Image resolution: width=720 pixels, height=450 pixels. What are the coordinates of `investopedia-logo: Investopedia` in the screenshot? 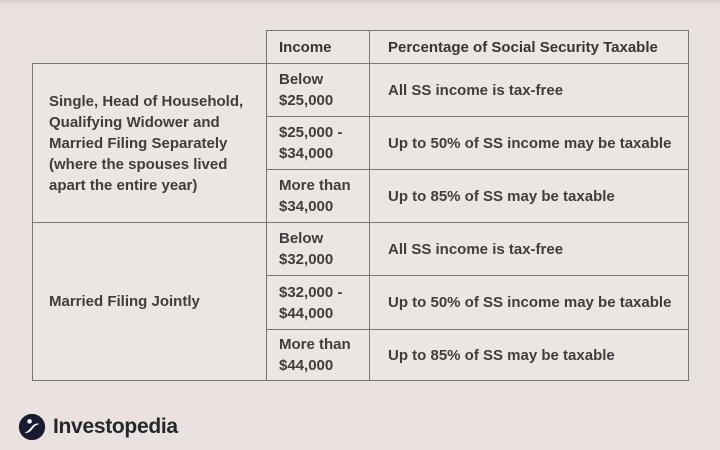 It's located at (98, 427).